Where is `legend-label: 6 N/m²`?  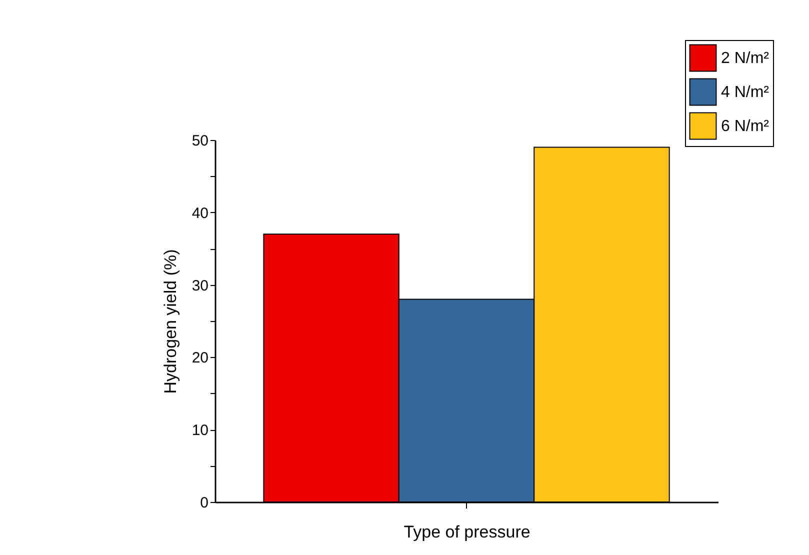
legend-label: 6 N/m² is located at coordinates (745, 126).